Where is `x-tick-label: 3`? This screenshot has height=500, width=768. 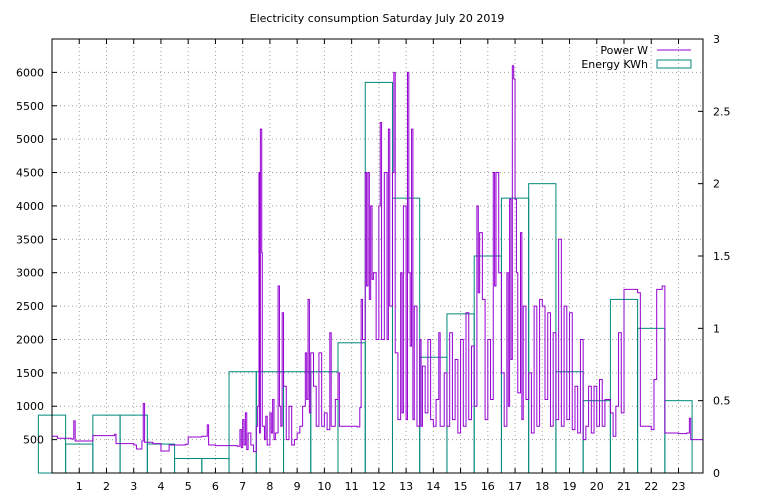 x-tick-label: 3 is located at coordinates (133, 486).